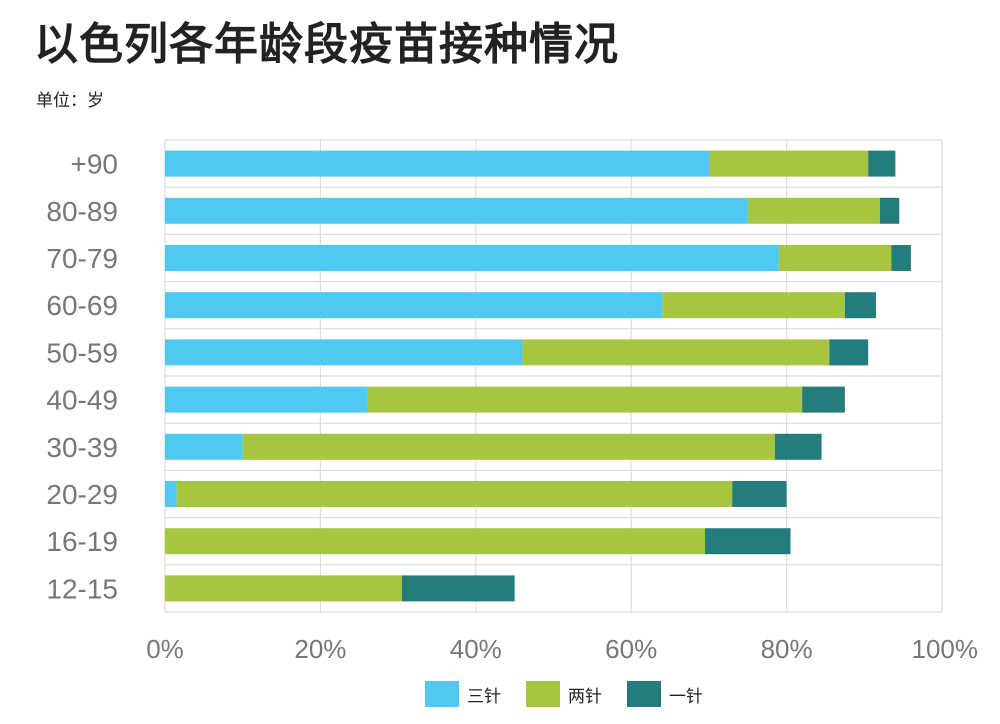 The image size is (1000, 724). Describe the element at coordinates (644, 694) in the screenshot. I see `legend-swatch-one-dose` at that location.